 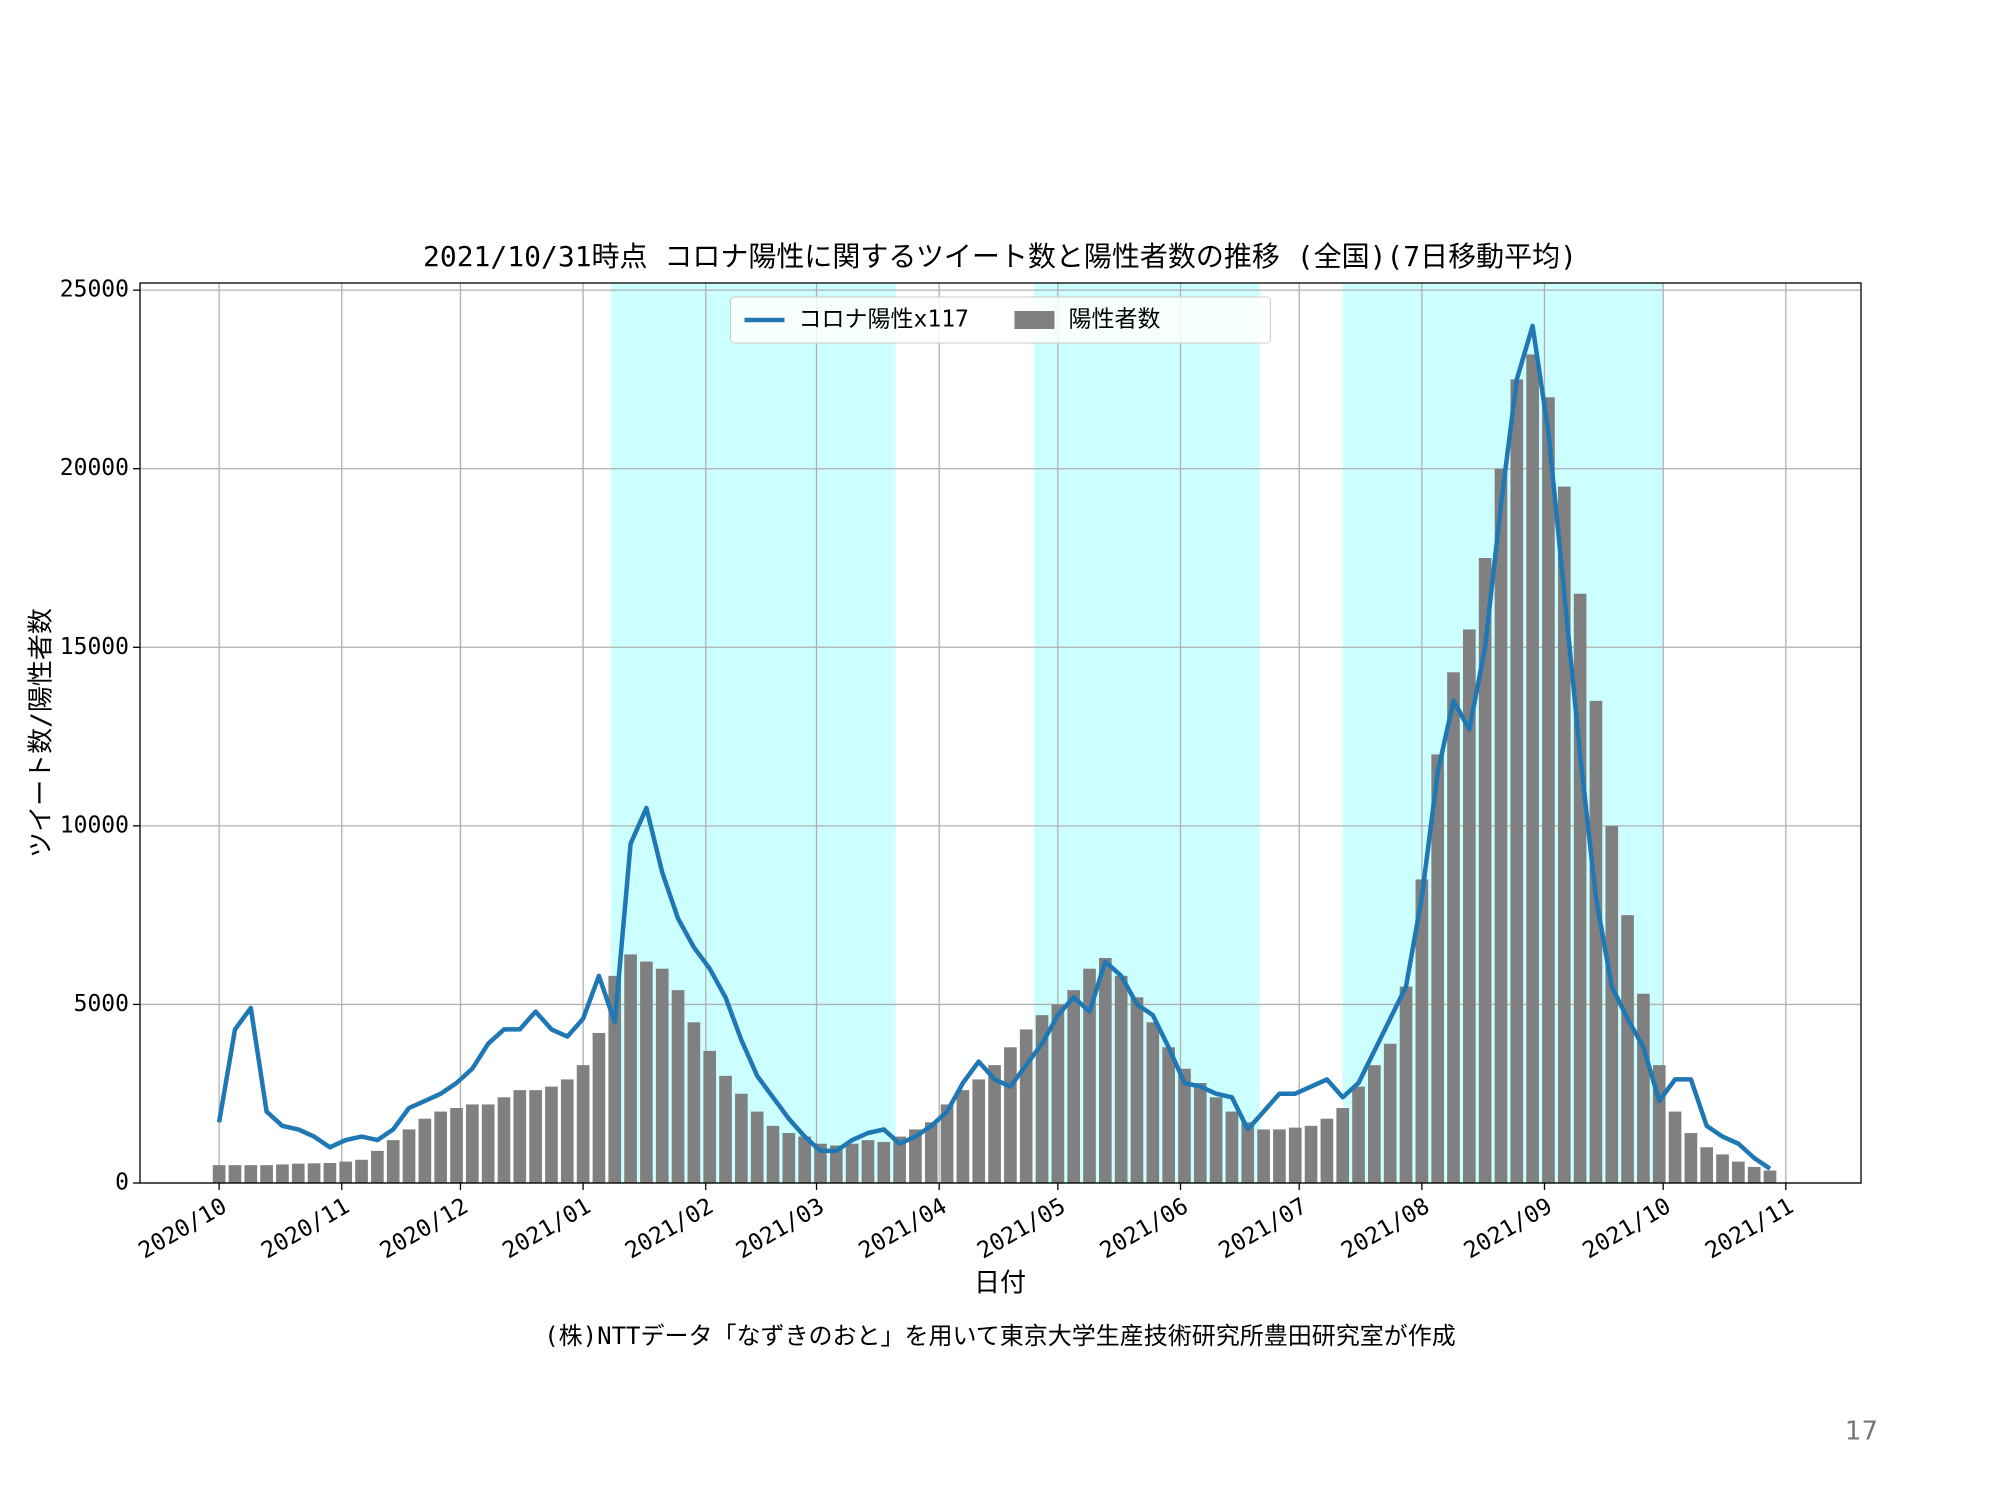 What do you see at coordinates (424, 1228) in the screenshot?
I see `x-tick-label: 2020/12` at bounding box center [424, 1228].